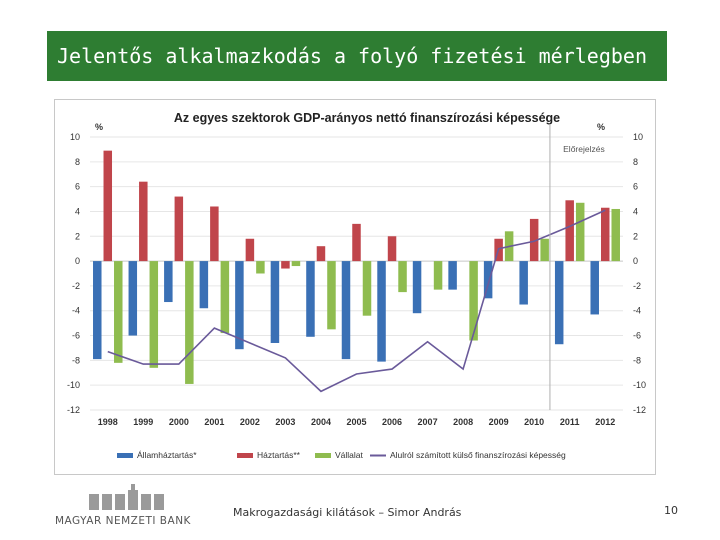 The image size is (720, 540). Describe the element at coordinates (285, 422) in the screenshot. I see `x-tick-label: 2003` at that location.